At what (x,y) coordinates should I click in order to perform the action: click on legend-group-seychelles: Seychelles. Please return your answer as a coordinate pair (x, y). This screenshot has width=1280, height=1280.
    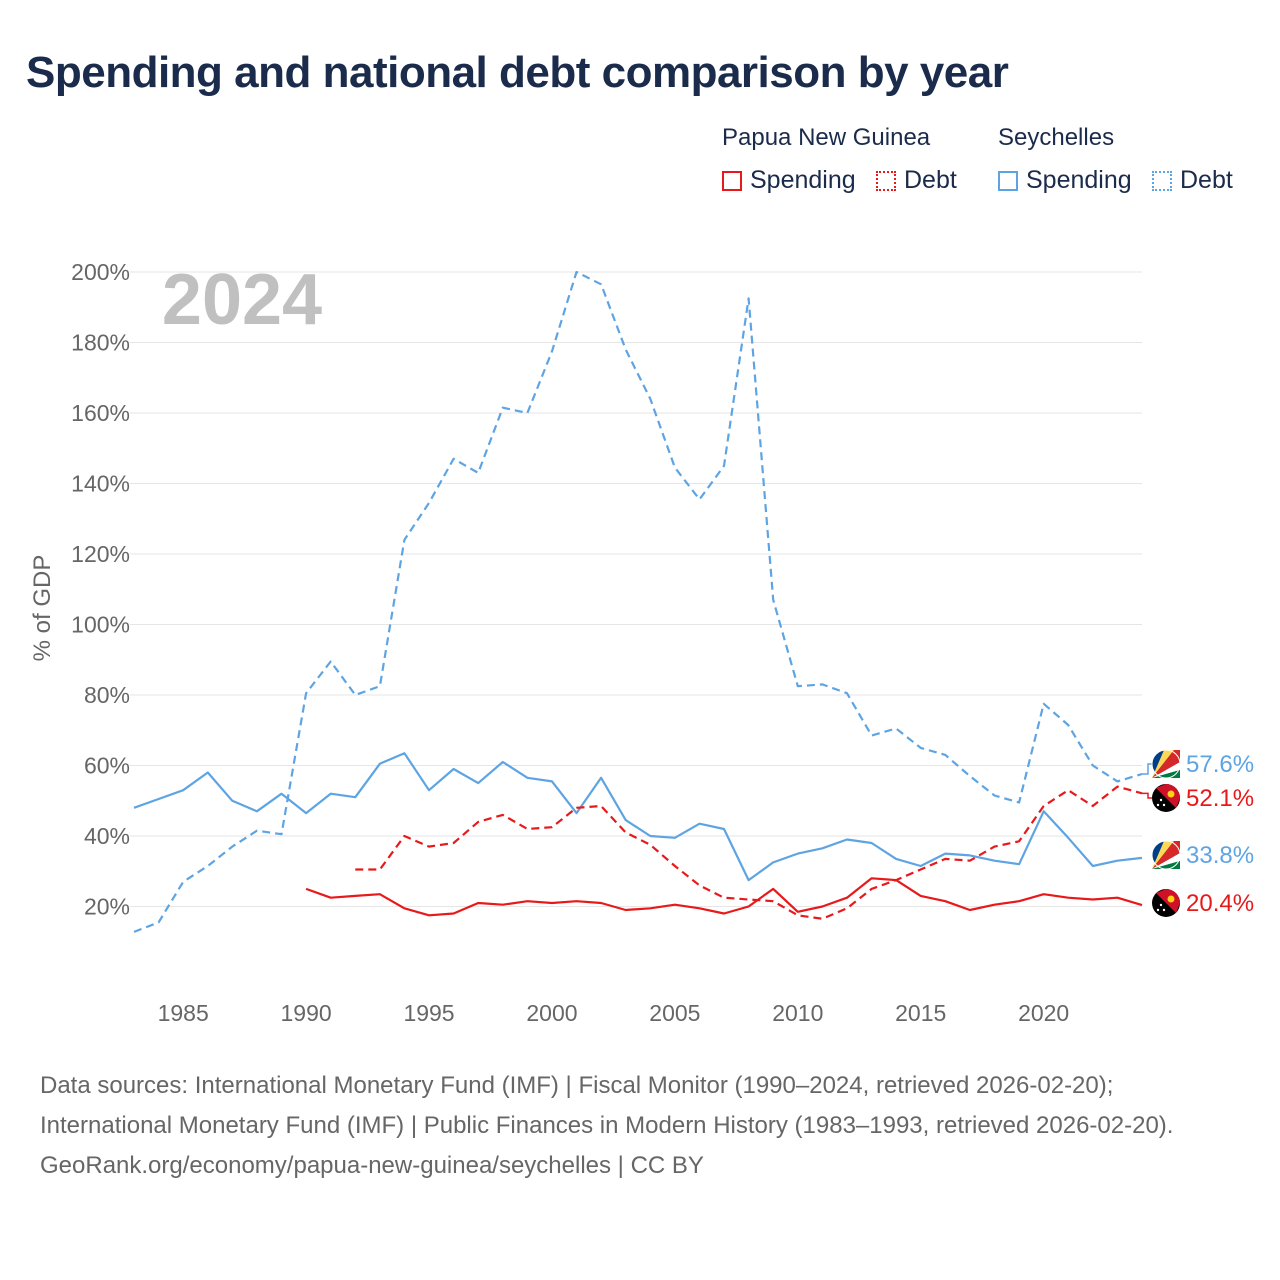
    Looking at the image, I should click on (1056, 137).